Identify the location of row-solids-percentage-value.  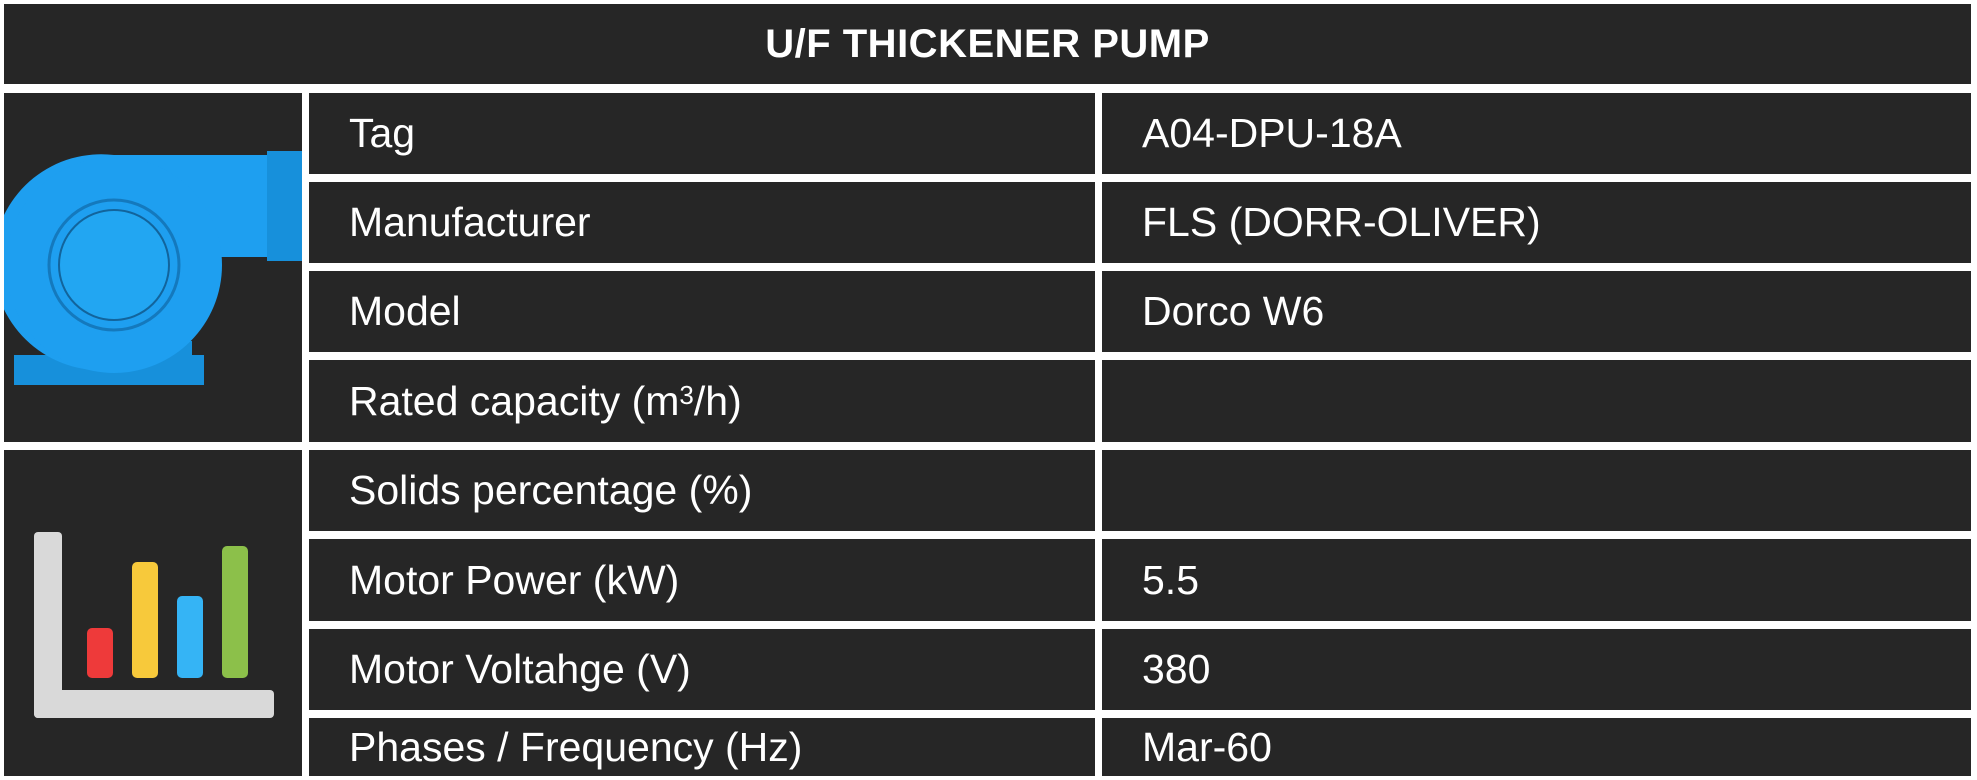
(1536, 490).